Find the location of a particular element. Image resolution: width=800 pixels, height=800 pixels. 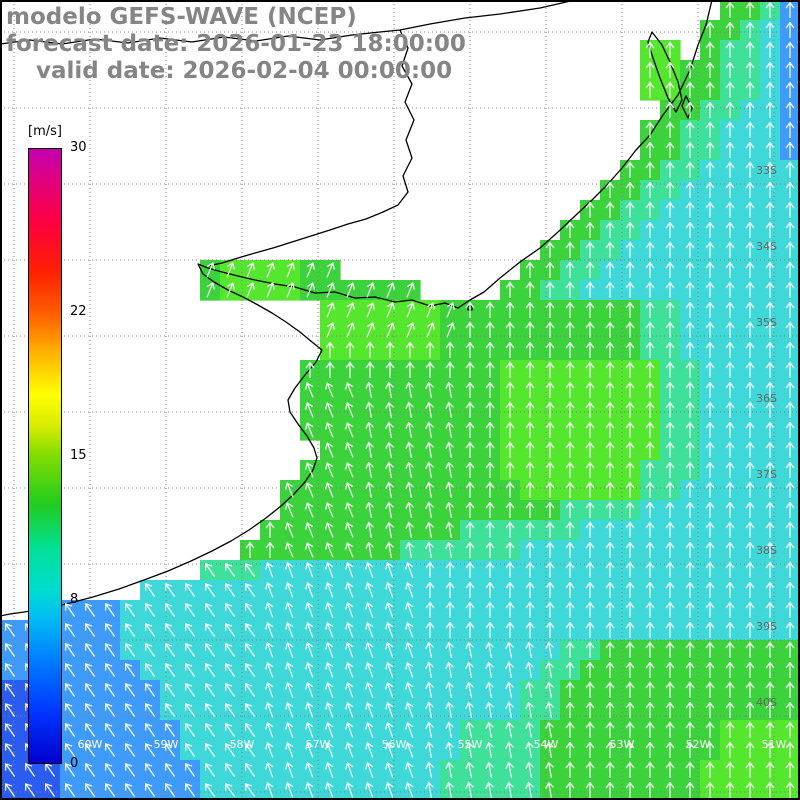

latitude-label: 35S is located at coordinates (766, 322).